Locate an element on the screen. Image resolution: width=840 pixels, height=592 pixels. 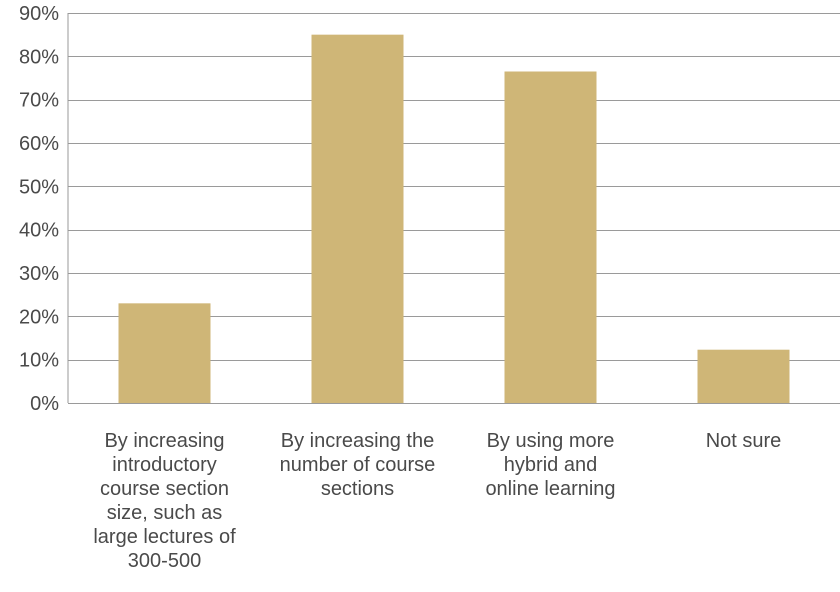
y-tick-label: 30% is located at coordinates (39, 274).